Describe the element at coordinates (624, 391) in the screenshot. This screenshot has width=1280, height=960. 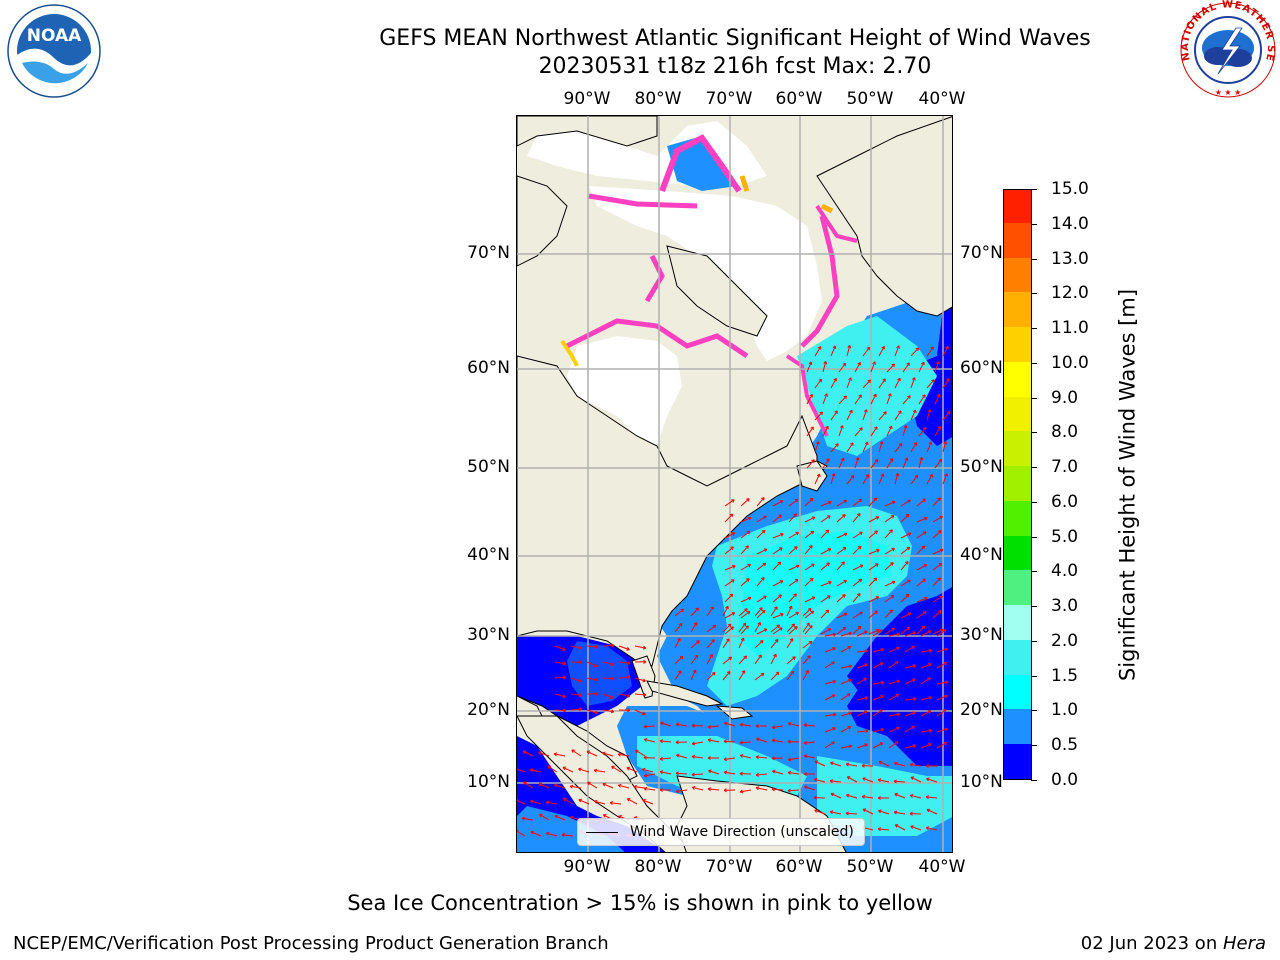
I see `ice-area` at that location.